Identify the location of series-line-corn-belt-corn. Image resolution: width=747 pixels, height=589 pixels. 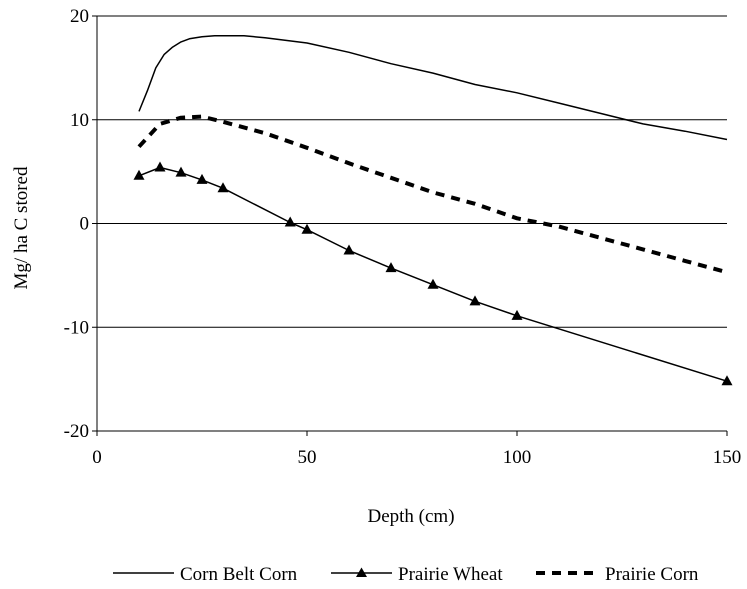
(433, 87).